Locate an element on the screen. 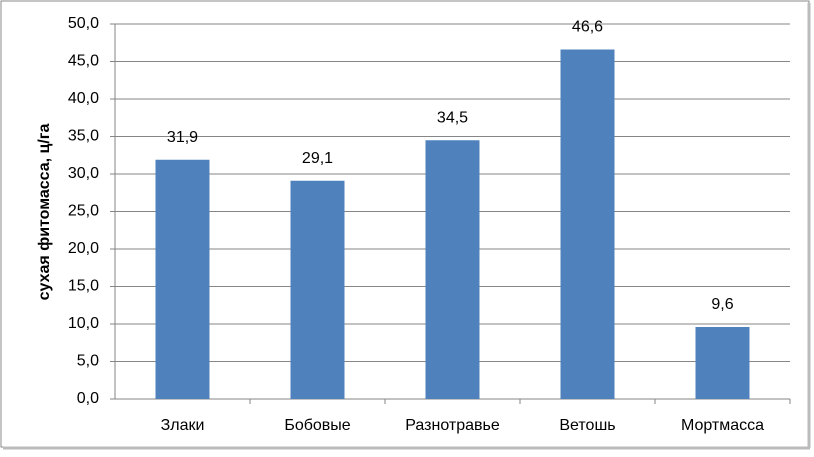 The image size is (814, 457). x-tick-label: Ветошь is located at coordinates (587, 425).